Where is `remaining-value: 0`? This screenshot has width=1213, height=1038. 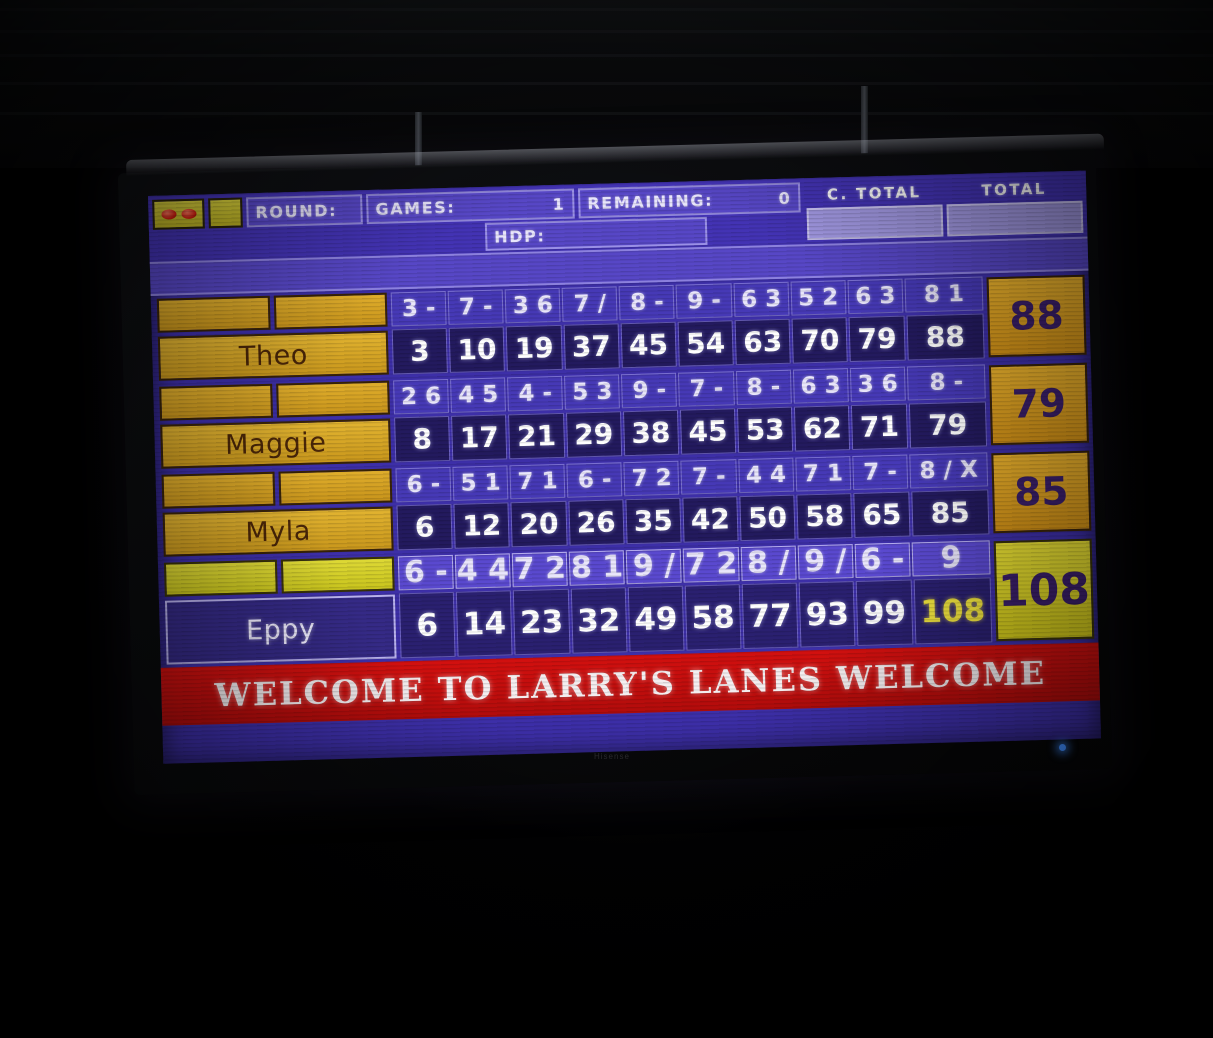 remaining-value: 0 is located at coordinates (785, 198).